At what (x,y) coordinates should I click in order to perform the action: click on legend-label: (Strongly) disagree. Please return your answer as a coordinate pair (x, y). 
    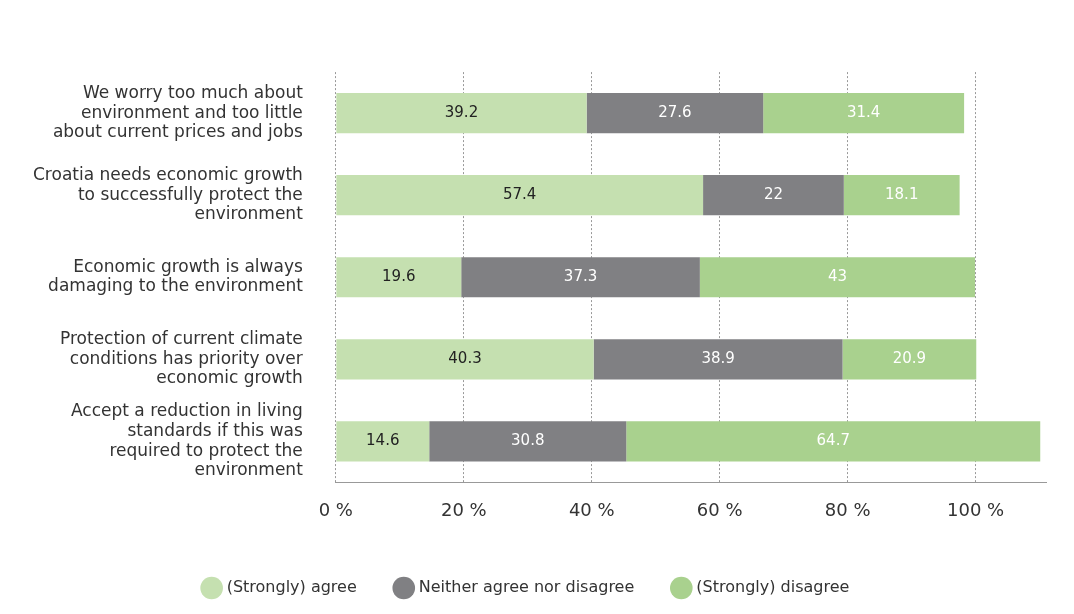
    Looking at the image, I should click on (773, 587).